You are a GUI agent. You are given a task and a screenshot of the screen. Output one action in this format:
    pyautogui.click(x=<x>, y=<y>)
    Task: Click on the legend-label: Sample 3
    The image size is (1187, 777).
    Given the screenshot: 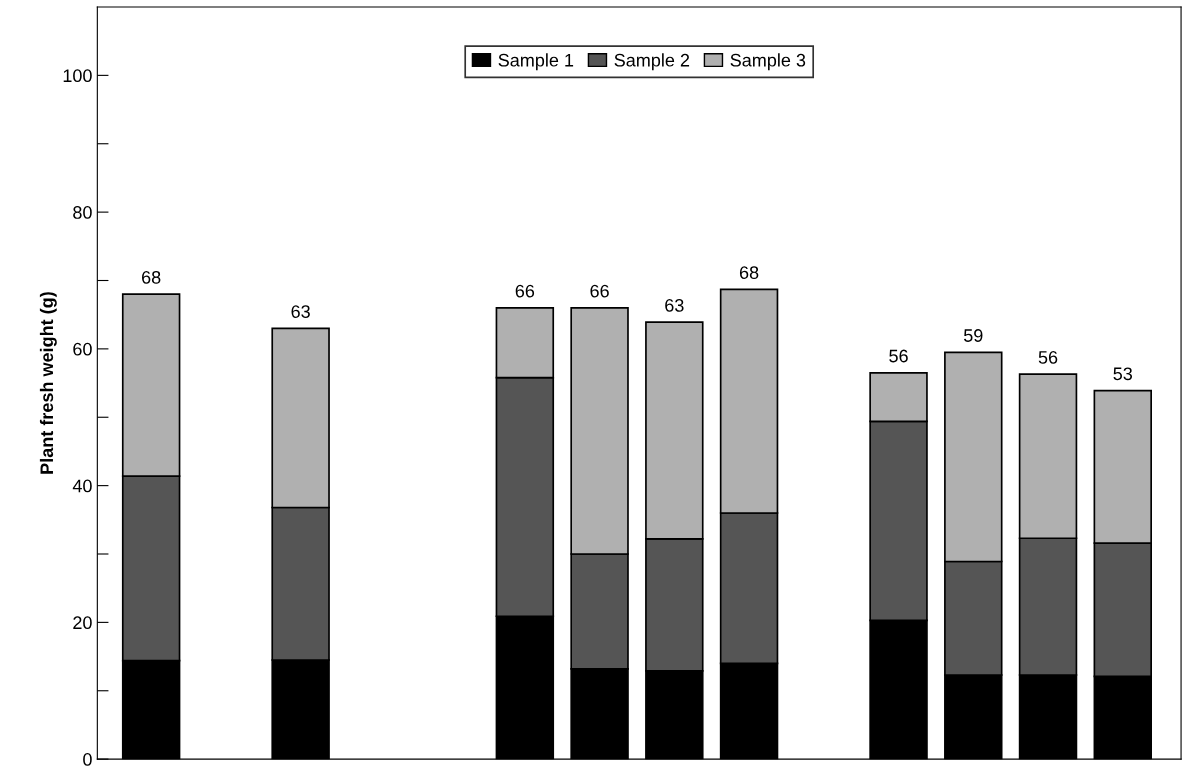 What is the action you would take?
    pyautogui.click(x=768, y=62)
    